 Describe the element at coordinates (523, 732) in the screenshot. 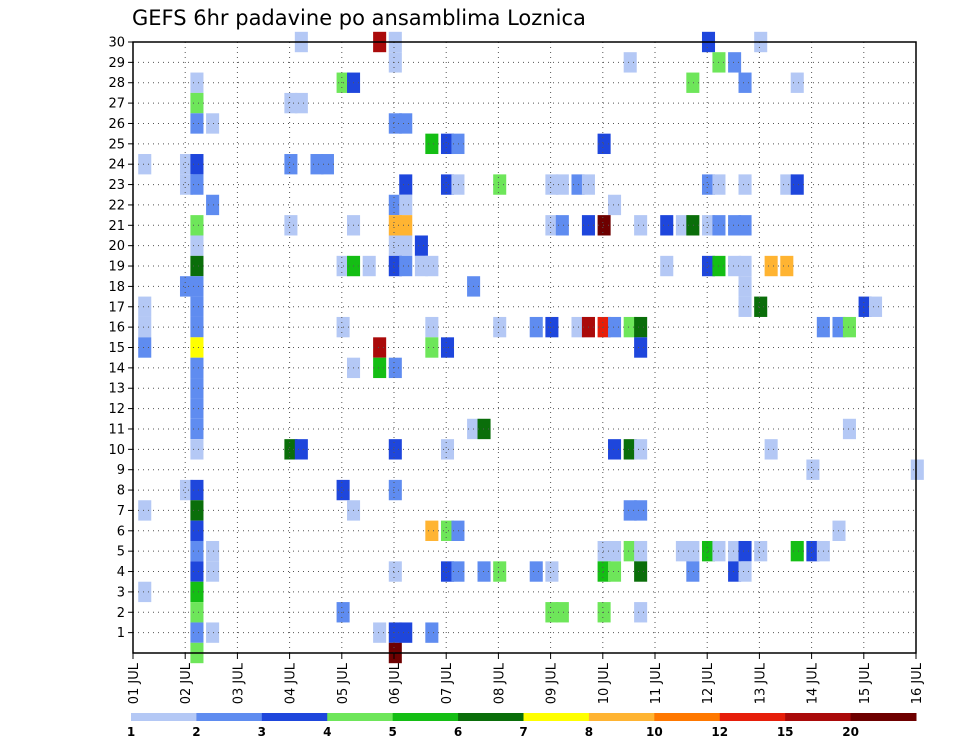

I see `legend-label: 7` at that location.